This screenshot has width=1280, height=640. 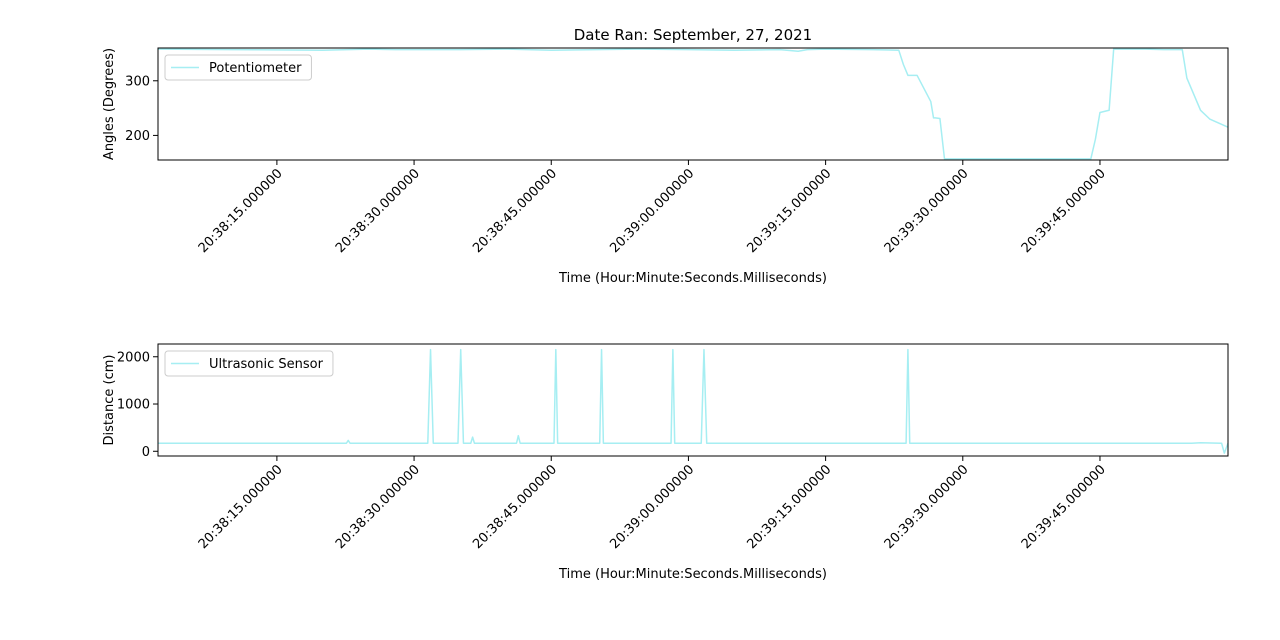 I want to click on y-tick-label: 1000, so click(x=133, y=405).